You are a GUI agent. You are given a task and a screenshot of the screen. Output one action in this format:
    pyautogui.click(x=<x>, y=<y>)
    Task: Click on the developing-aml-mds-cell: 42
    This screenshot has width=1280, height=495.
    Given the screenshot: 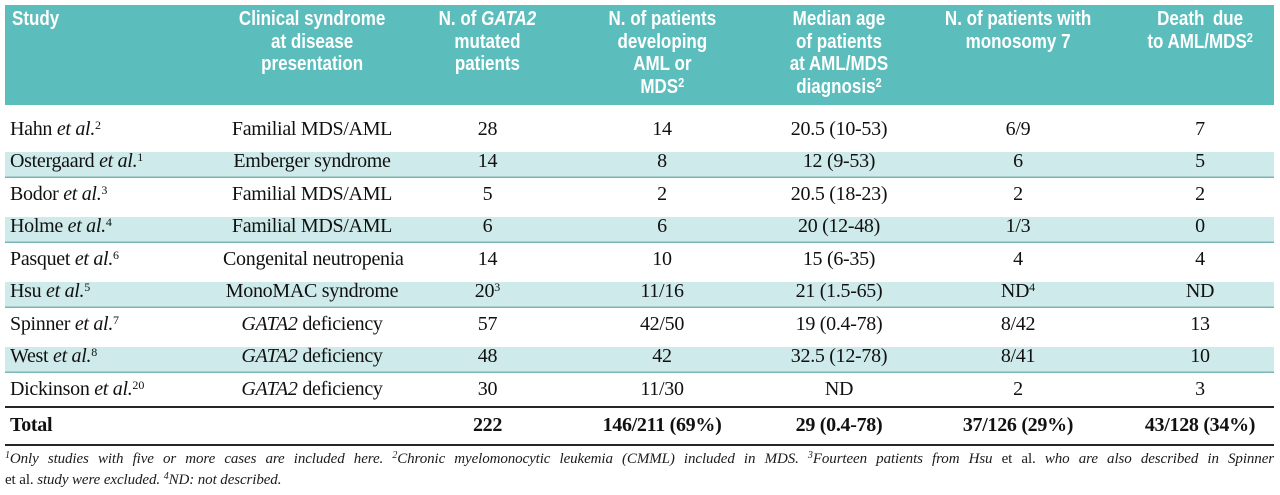 What is the action you would take?
    pyautogui.click(x=662, y=356)
    